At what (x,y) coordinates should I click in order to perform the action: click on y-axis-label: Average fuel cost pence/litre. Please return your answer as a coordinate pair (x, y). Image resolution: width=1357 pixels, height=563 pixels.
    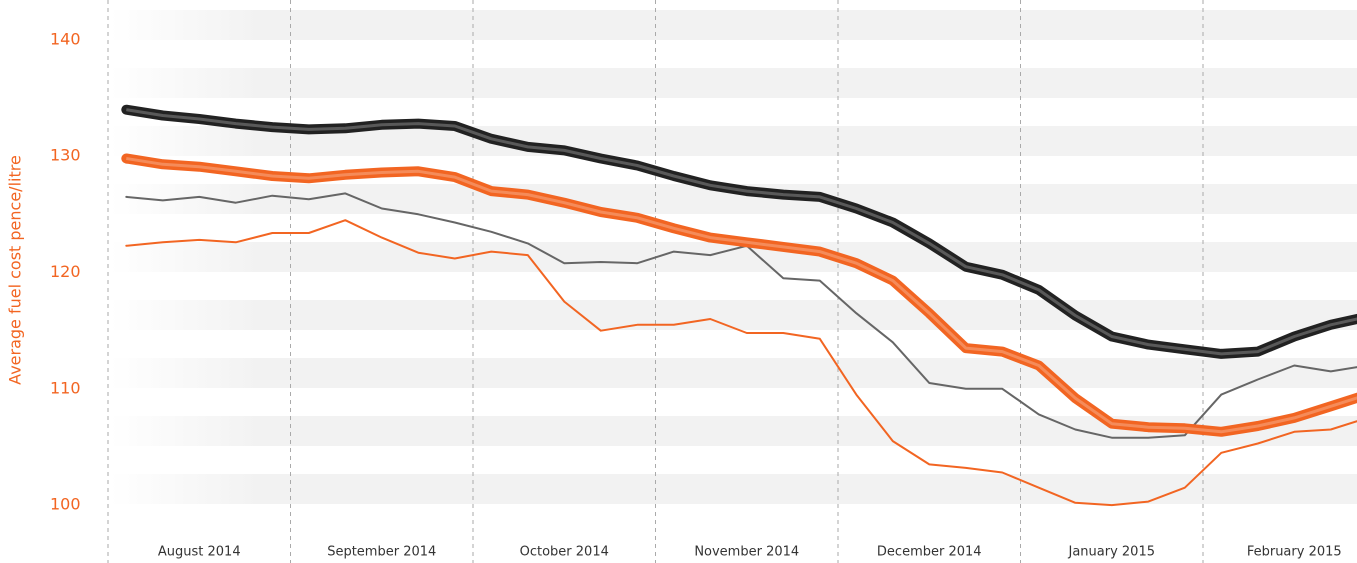
    Looking at the image, I should click on (15, 270).